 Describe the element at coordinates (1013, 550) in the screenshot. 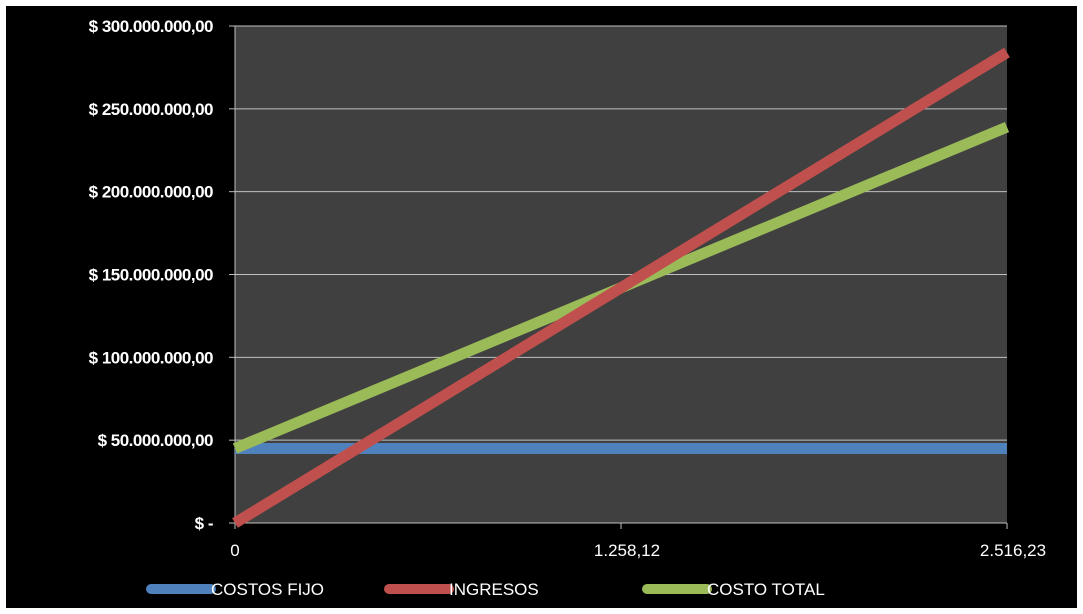

I see `x-tick-label: 2.516,23` at that location.